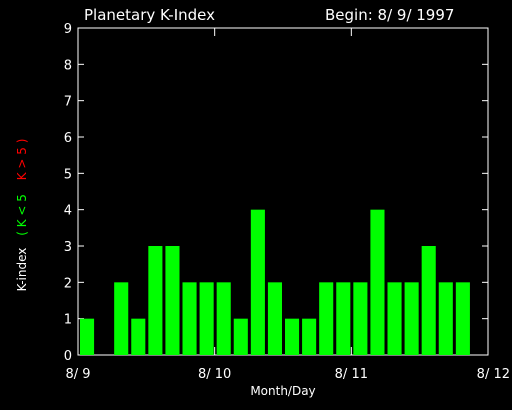 The height and width of the screenshot is (410, 512). I want to click on y-axis-label: K-index ( K < 5 K > 5 ), so click(22, 215).